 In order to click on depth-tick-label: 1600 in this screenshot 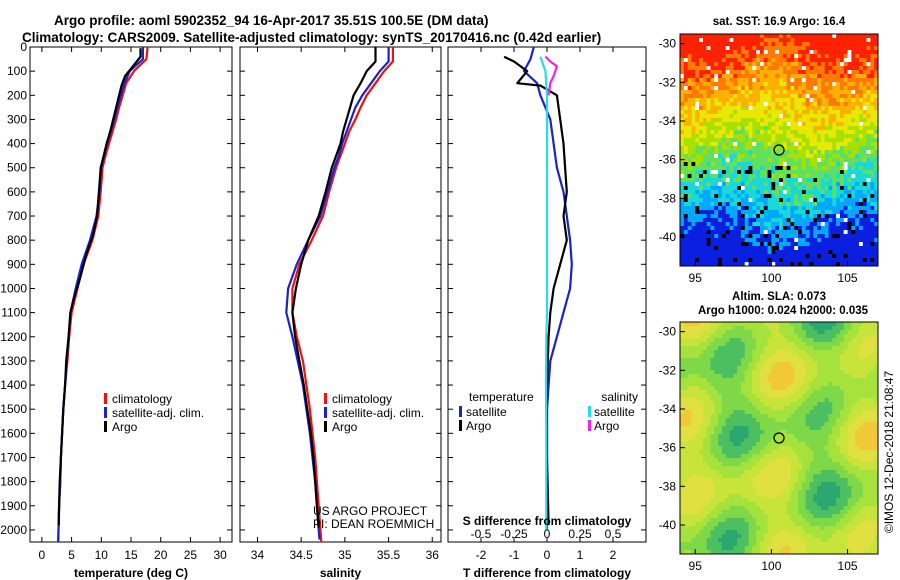, I will do `click(13, 433)`.